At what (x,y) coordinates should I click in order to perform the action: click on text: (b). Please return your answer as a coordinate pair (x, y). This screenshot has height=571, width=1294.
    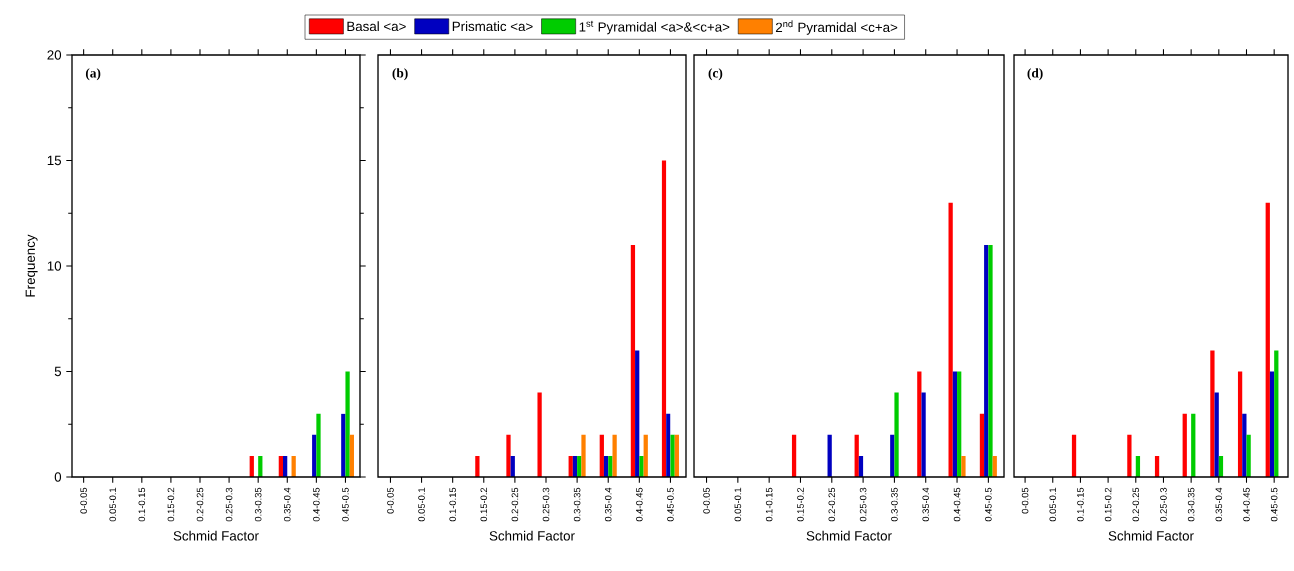
    Looking at the image, I should click on (400, 74).